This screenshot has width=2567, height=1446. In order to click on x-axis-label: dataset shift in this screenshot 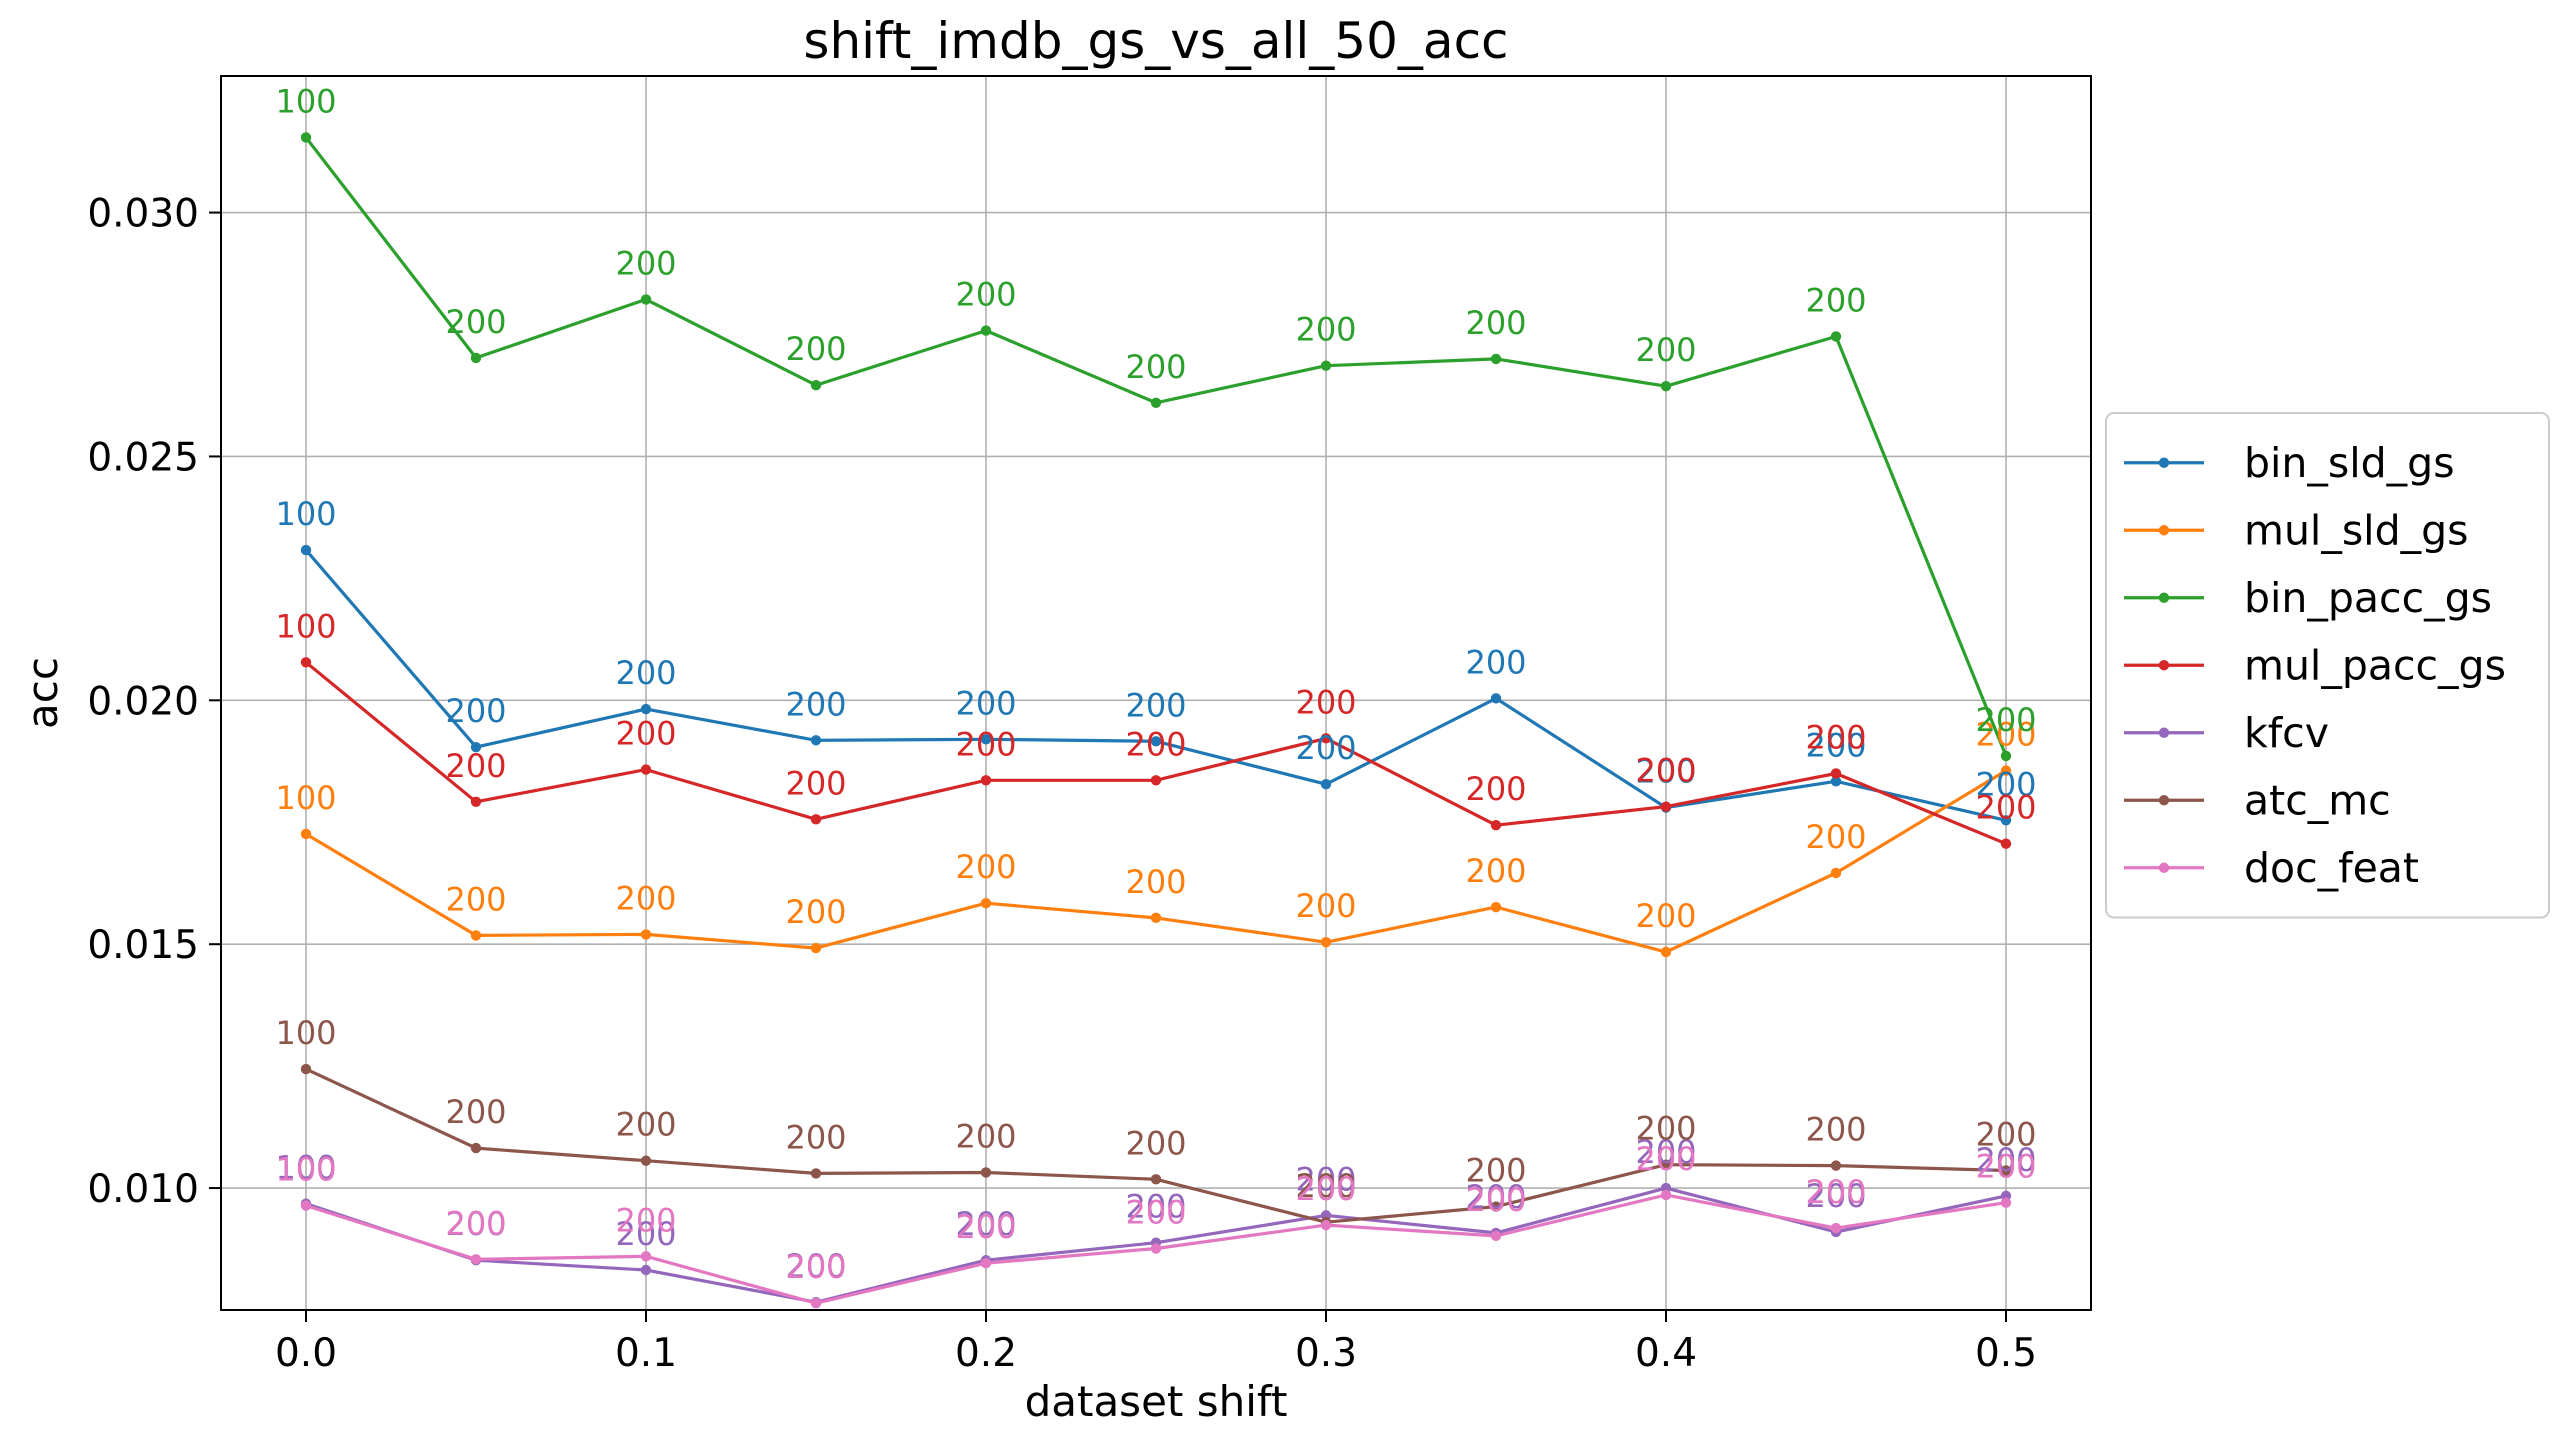, I will do `click(1156, 1401)`.